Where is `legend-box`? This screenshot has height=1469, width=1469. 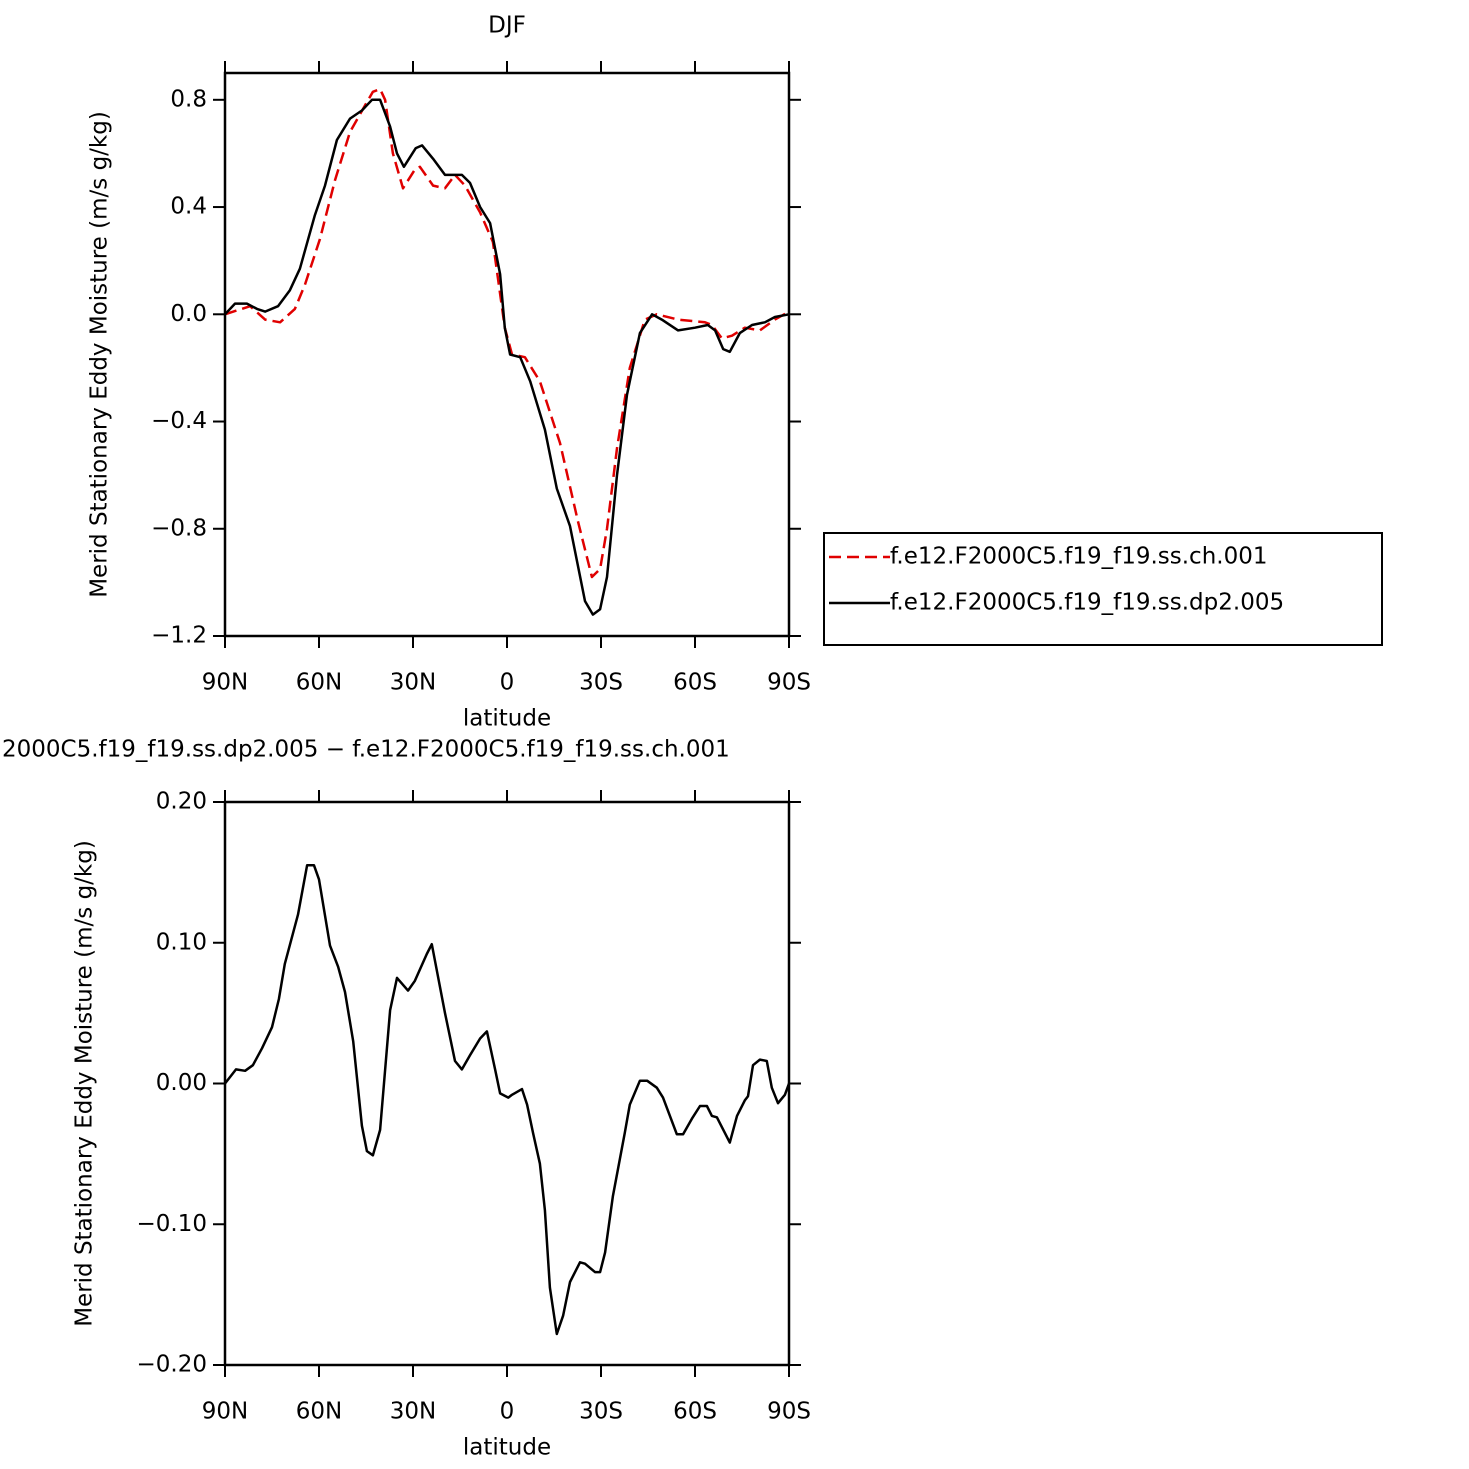
legend-box is located at coordinates (1103, 589).